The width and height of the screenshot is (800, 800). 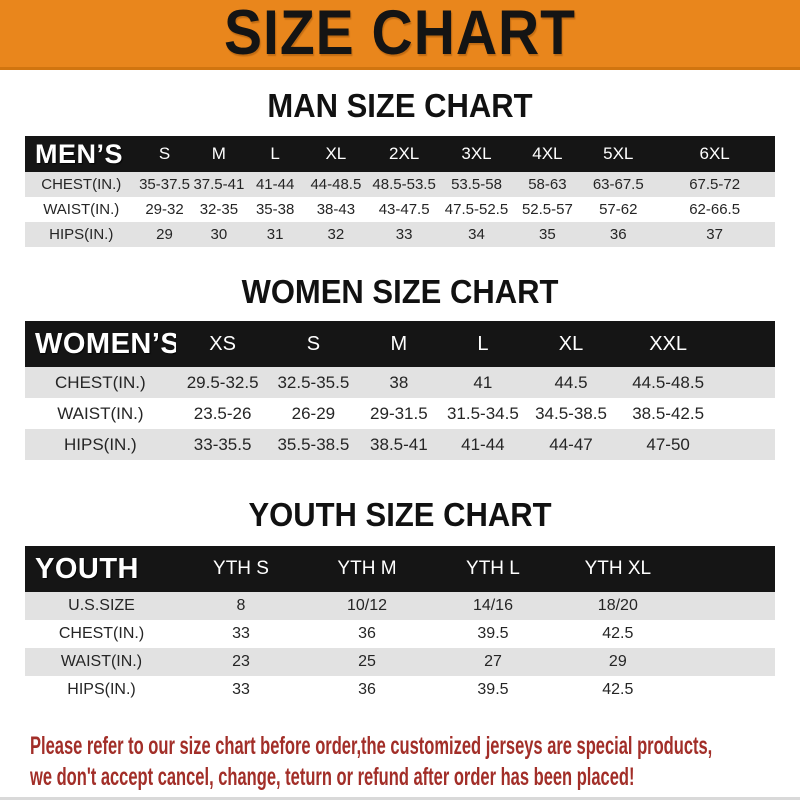 I want to click on table-row: HIPS(IN.) 29 30 31 32 33 34 35 36 37, so click(x=400, y=234).